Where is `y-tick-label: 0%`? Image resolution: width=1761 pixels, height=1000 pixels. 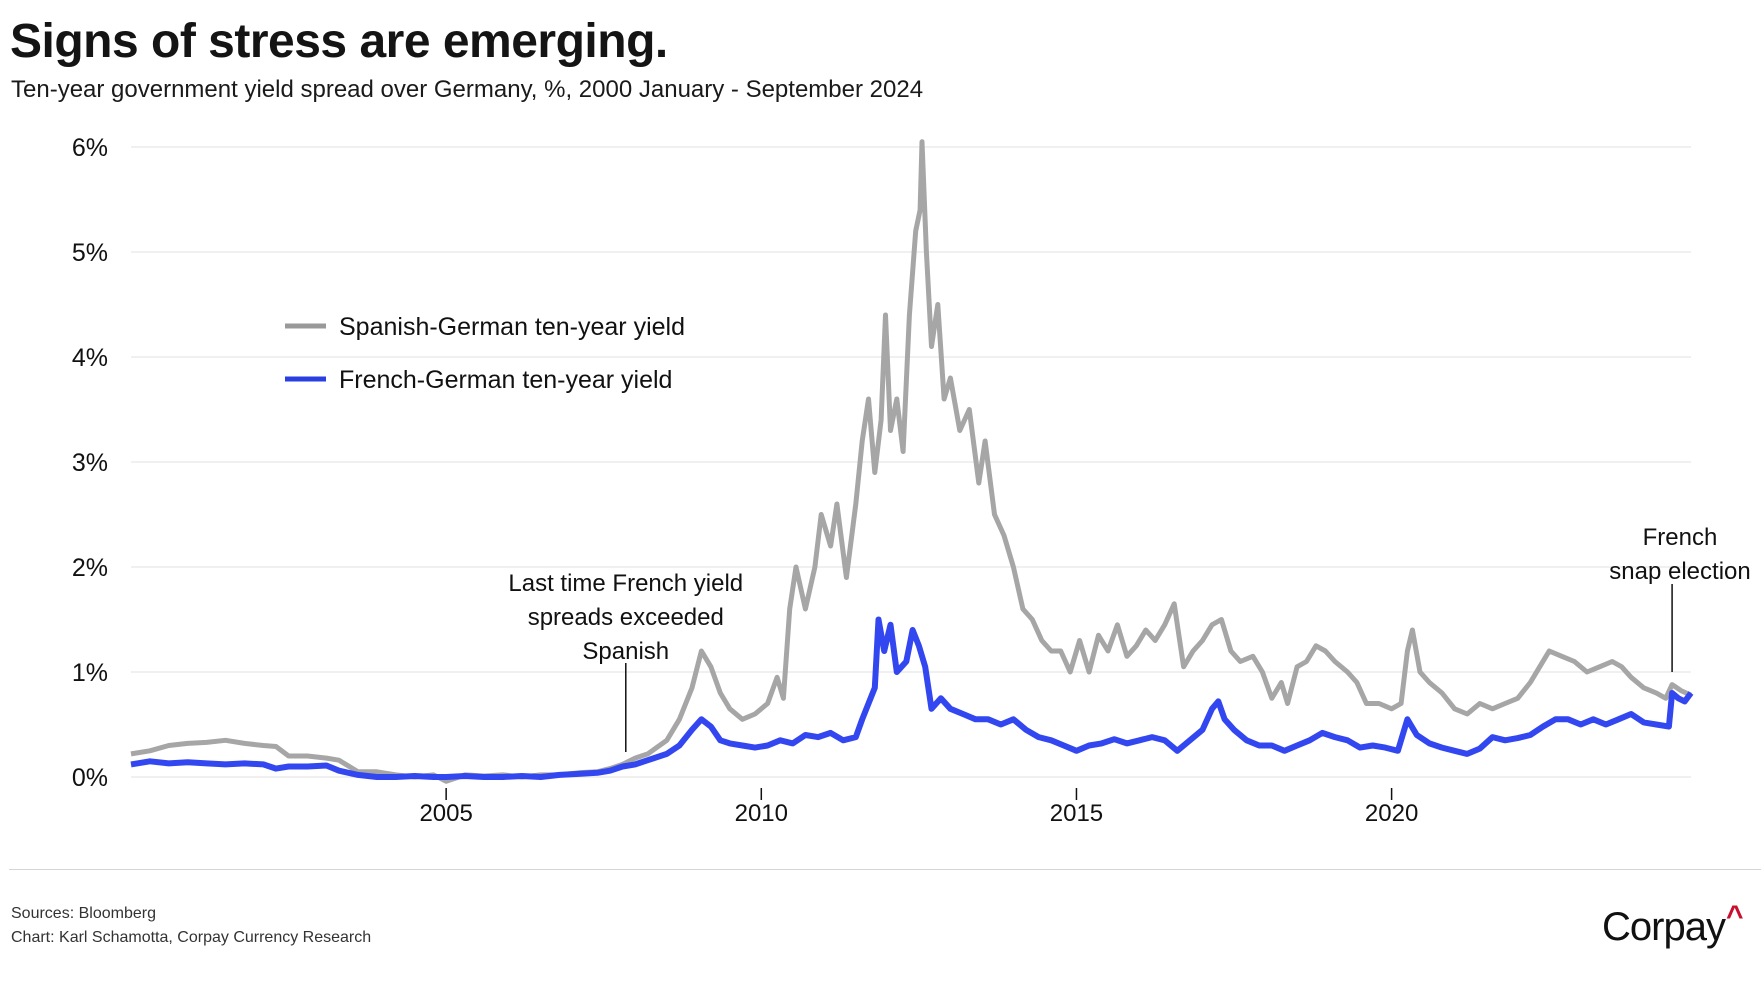 y-tick-label: 0% is located at coordinates (90, 778).